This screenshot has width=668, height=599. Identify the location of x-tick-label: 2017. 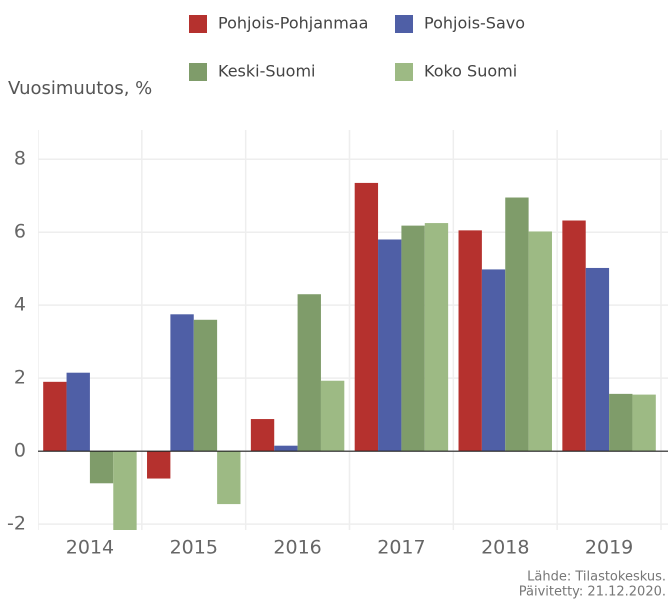
(401, 548).